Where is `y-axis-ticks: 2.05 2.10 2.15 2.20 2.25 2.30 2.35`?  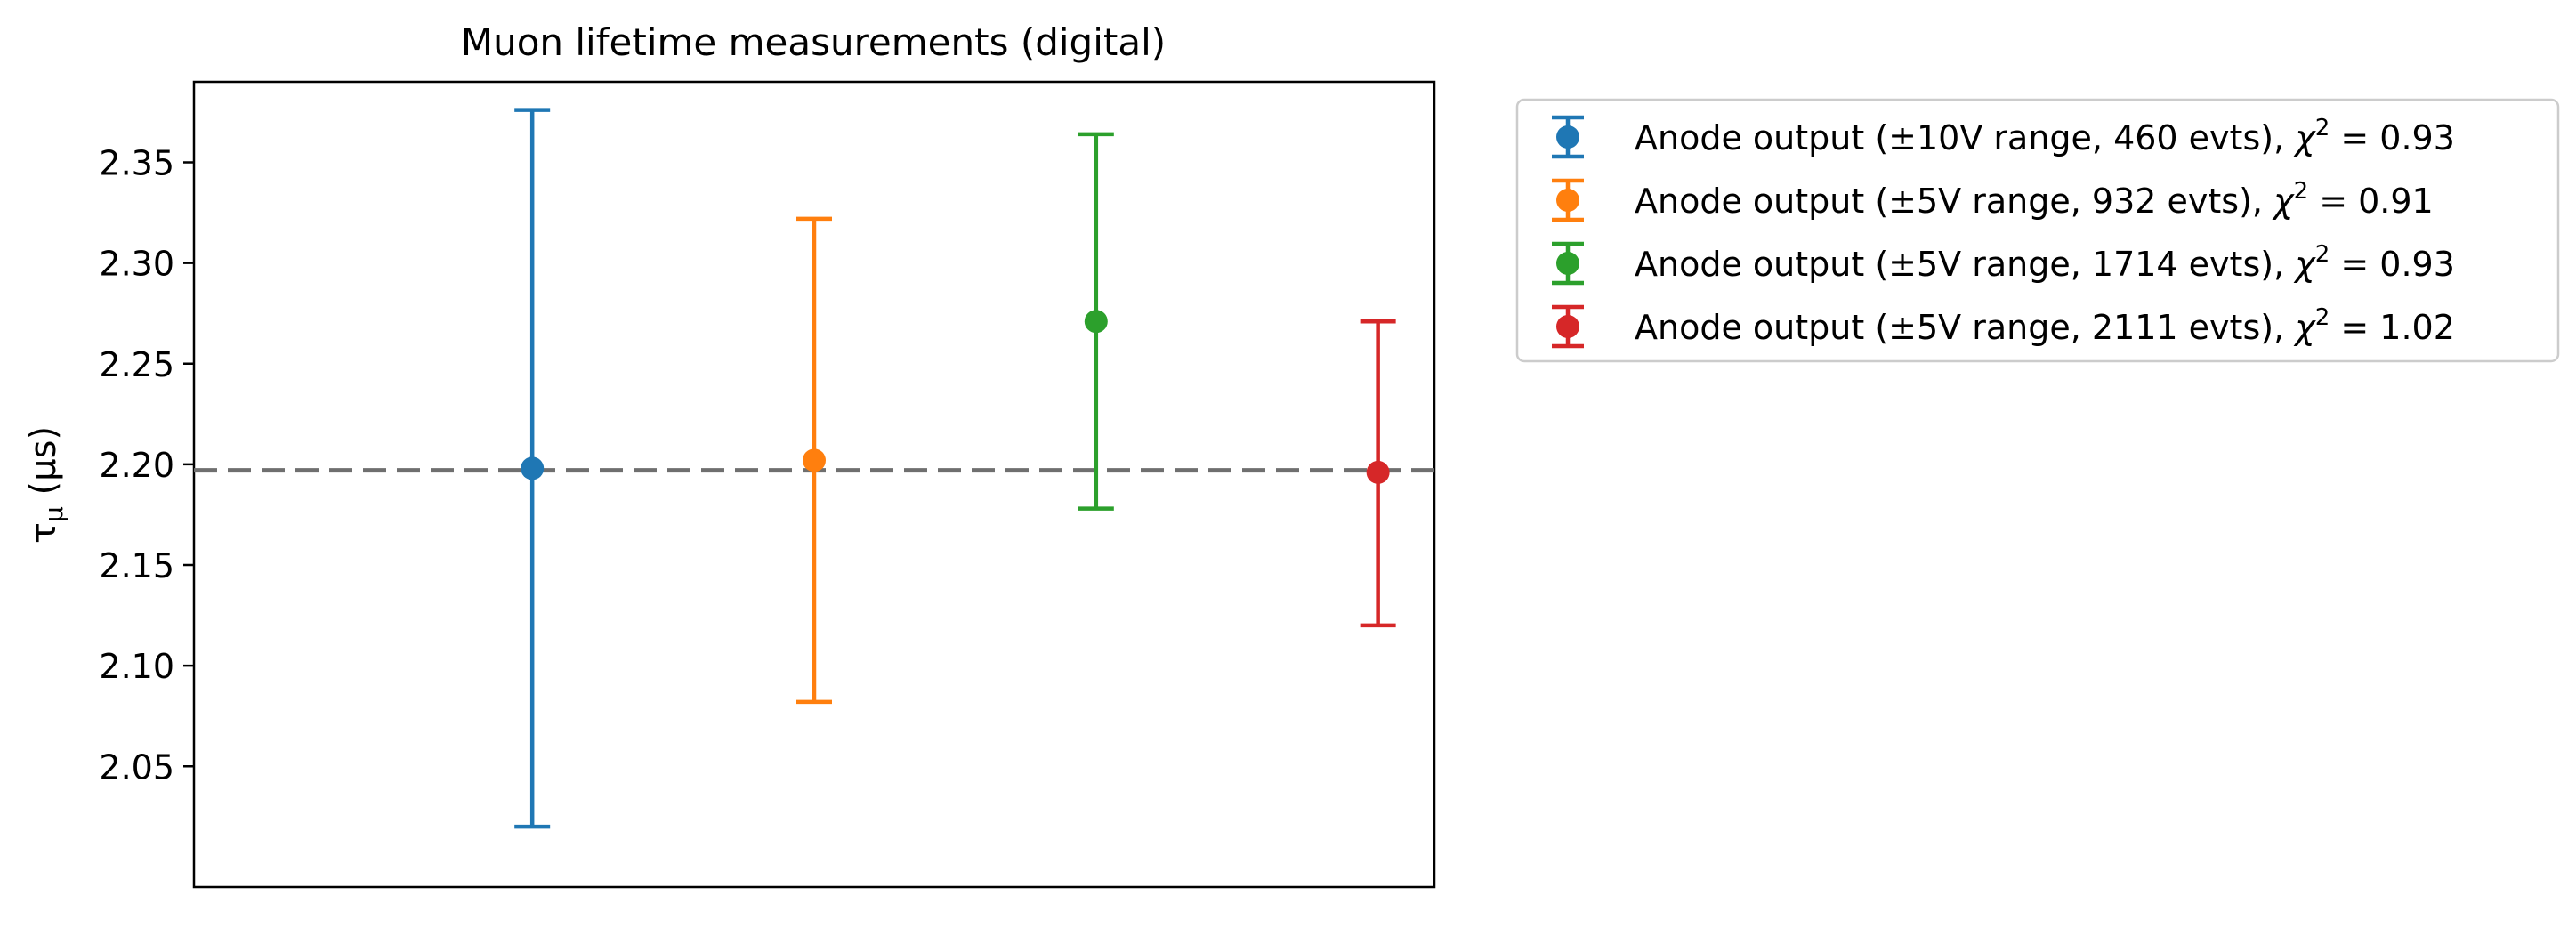
y-axis-ticks: 2.05 2.10 2.15 2.20 2.25 2.30 2.35 is located at coordinates (146, 465).